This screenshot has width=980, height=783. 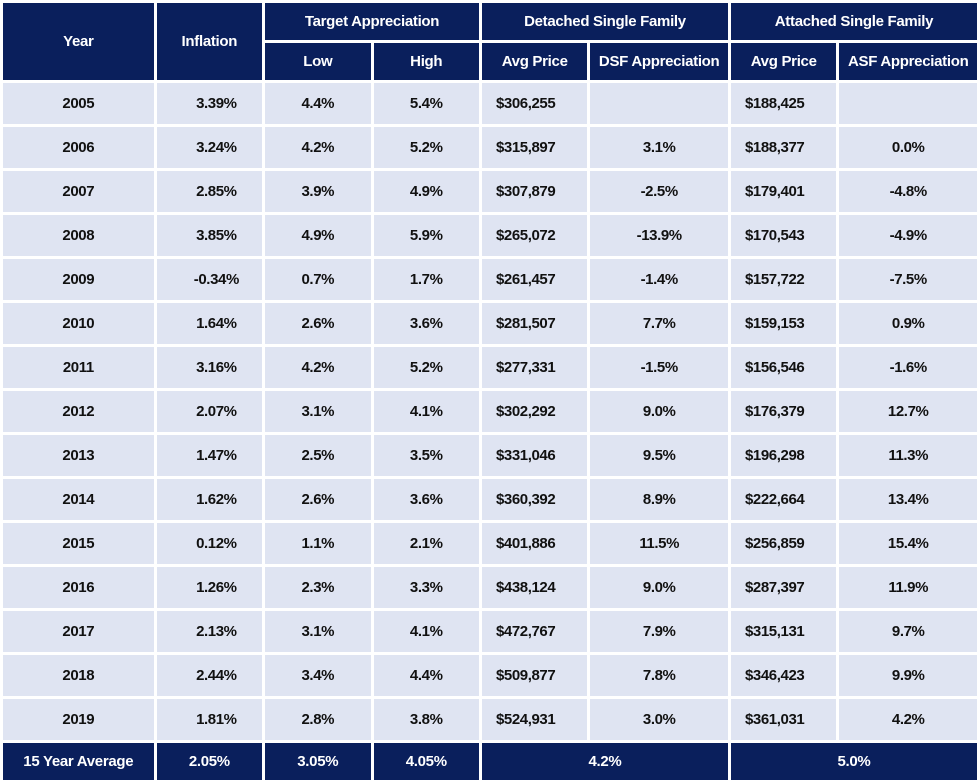 I want to click on cell-dsf-avg-price: $438,124, so click(x=534, y=587).